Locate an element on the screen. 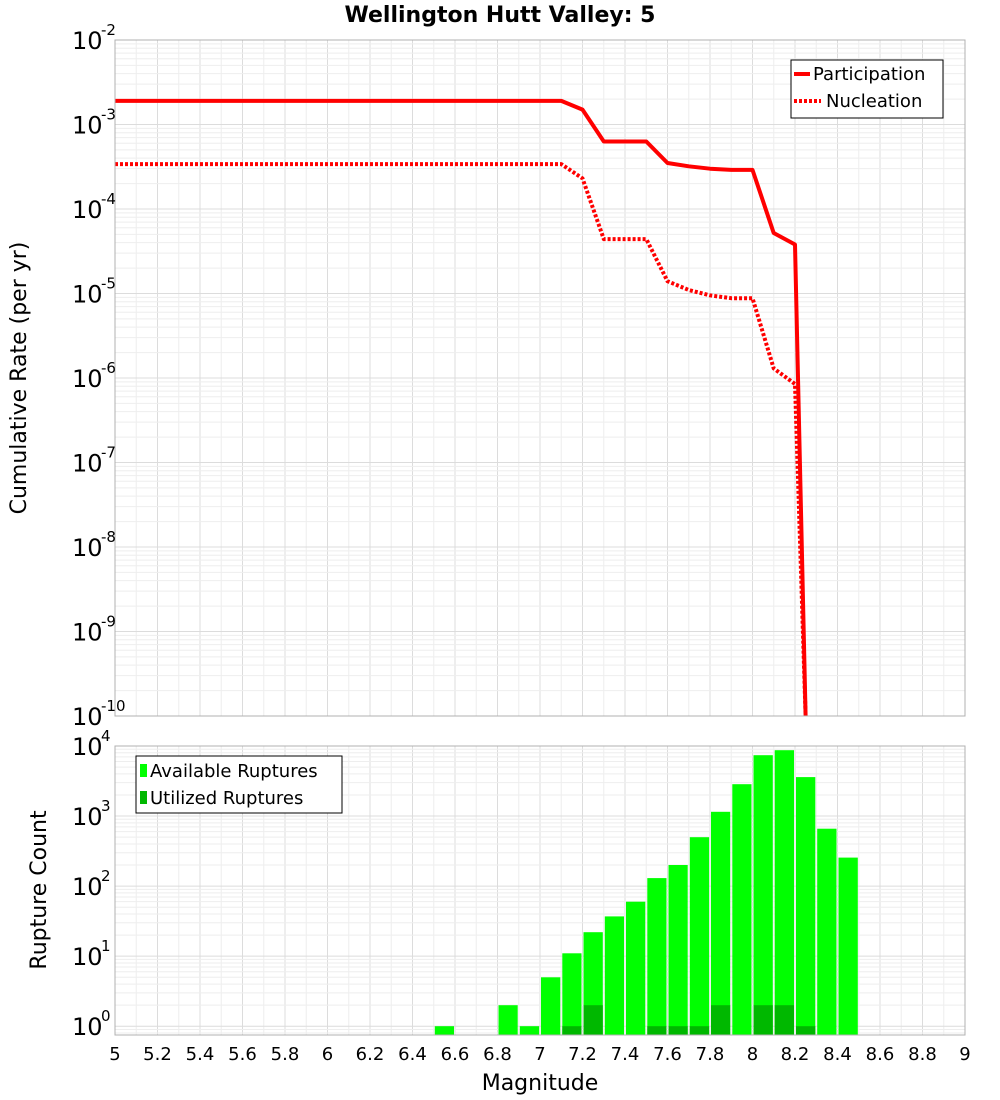 The image size is (1000, 1100). bottom-y-tick-exponent: 2 is located at coordinates (106, 876).